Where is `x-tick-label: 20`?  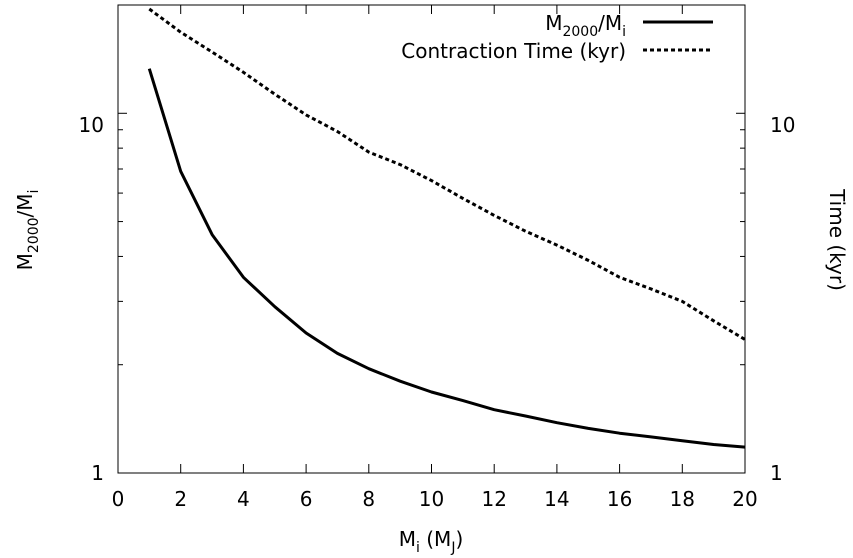 x-tick-label: 20 is located at coordinates (744, 499).